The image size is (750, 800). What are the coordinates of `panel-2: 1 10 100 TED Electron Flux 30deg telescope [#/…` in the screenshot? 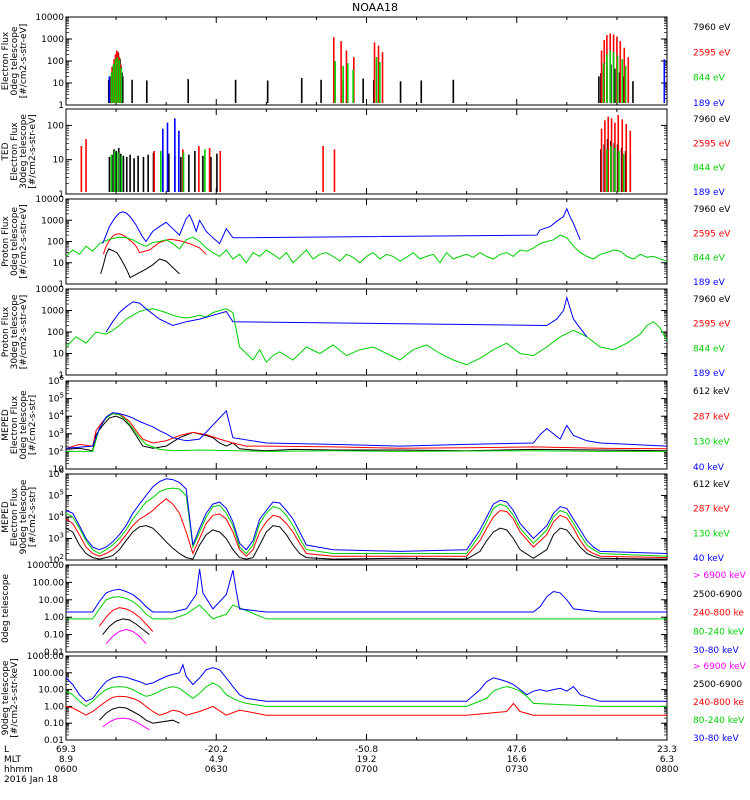 It's located at (366, 154).